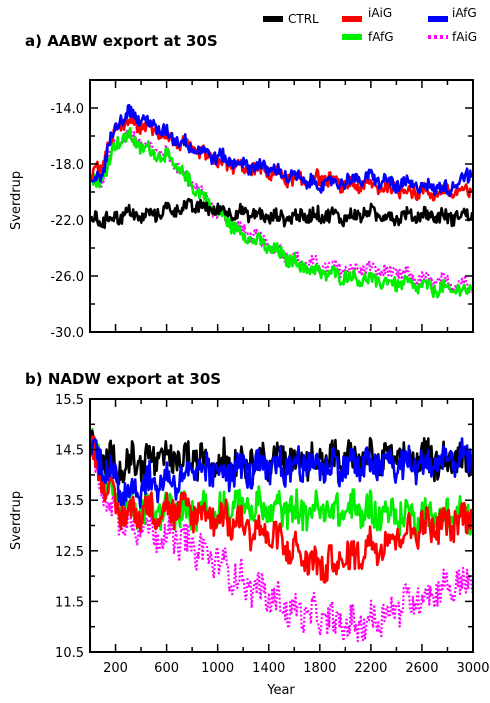  What do you see at coordinates (421, 668) in the screenshot?
I see `panel-b-xtick-label: 2600` at bounding box center [421, 668].